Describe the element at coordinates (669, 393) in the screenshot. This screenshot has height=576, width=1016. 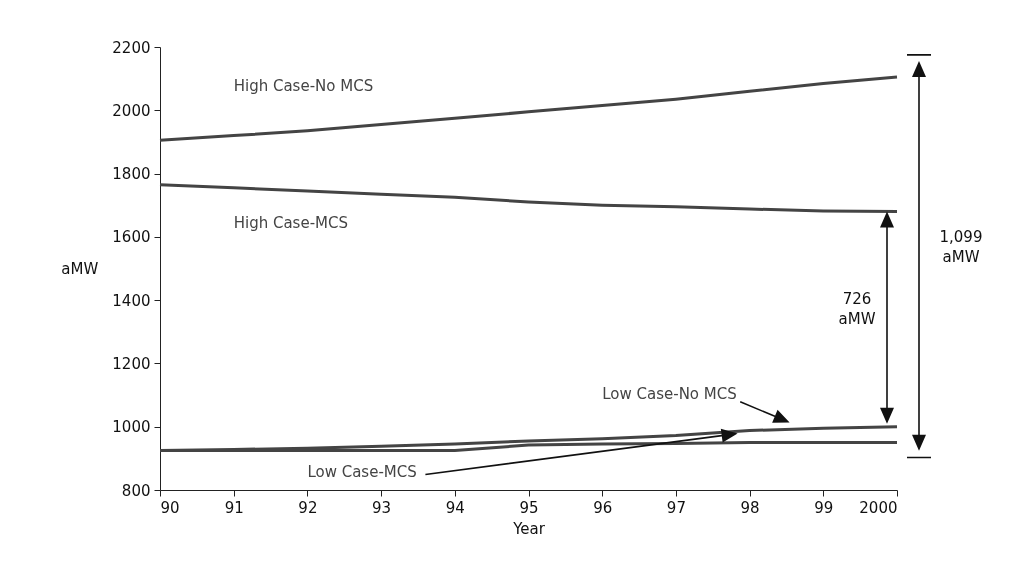
I see `series-label: Low Case-No MCS` at that location.